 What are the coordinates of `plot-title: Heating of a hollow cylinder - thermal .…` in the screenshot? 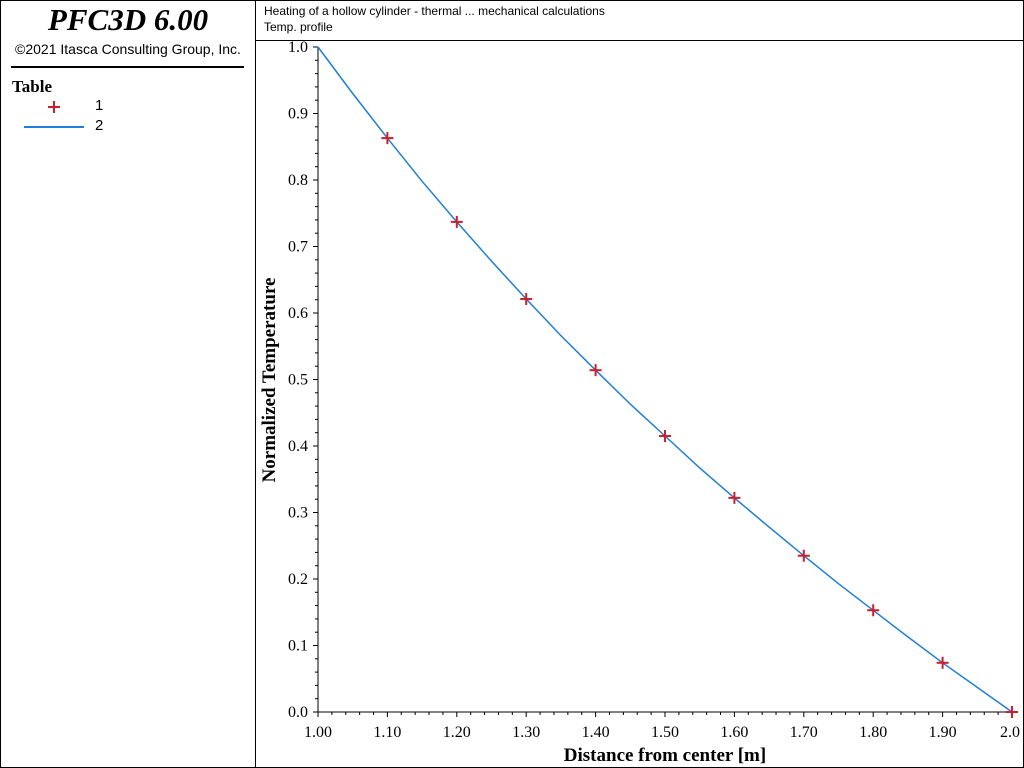 It's located at (434, 11).